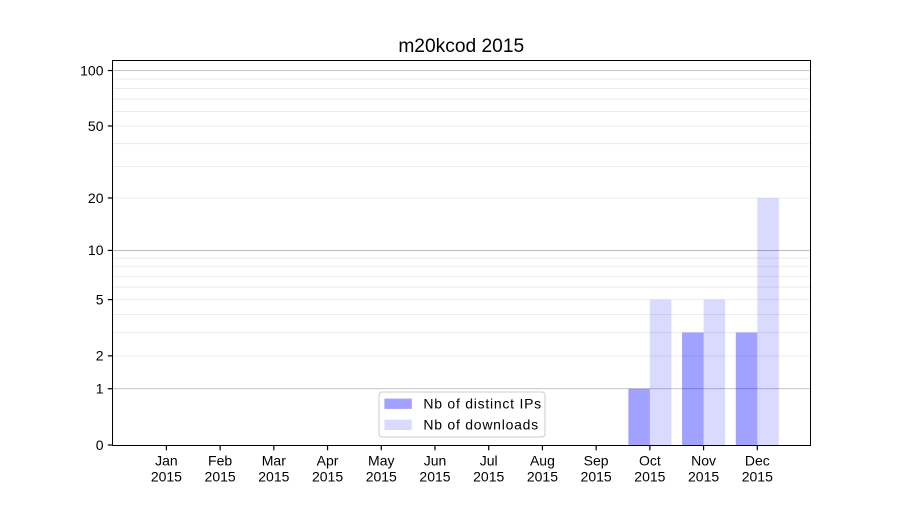 This screenshot has height=505, width=900. Describe the element at coordinates (489, 461) in the screenshot. I see `svg-text: Jul` at that location.